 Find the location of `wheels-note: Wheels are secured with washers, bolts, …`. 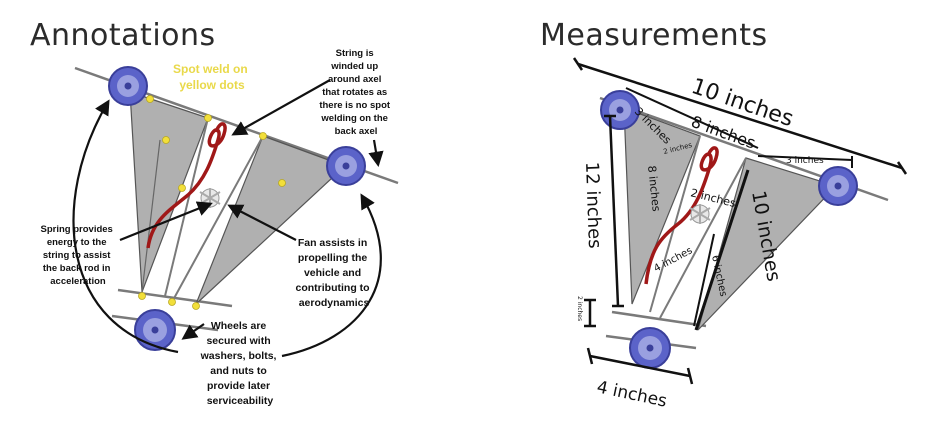

wheels-note: Wheels are secured with washers, bolts, … is located at coordinates (240, 363).